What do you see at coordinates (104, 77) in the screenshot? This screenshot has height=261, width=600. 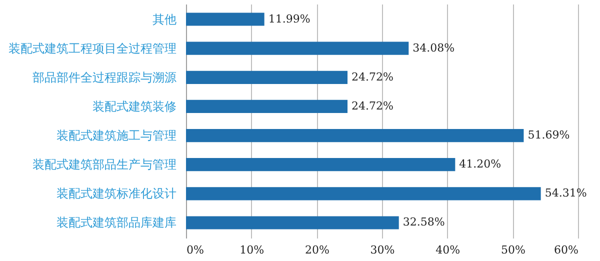 I see `y-tick-label: 部品部件全过程跟踪与溯源` at bounding box center [104, 77].